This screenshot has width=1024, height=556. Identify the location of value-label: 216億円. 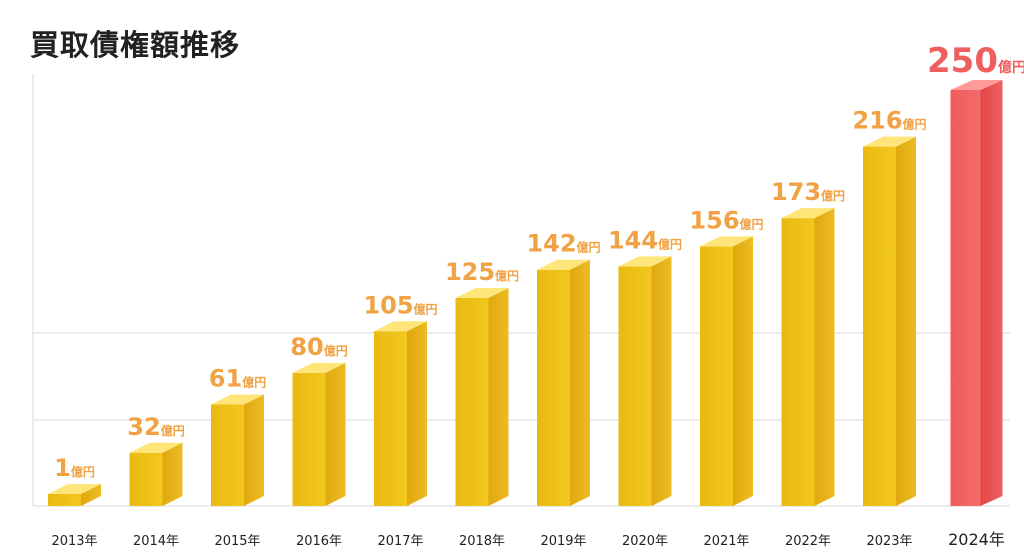
(889, 121).